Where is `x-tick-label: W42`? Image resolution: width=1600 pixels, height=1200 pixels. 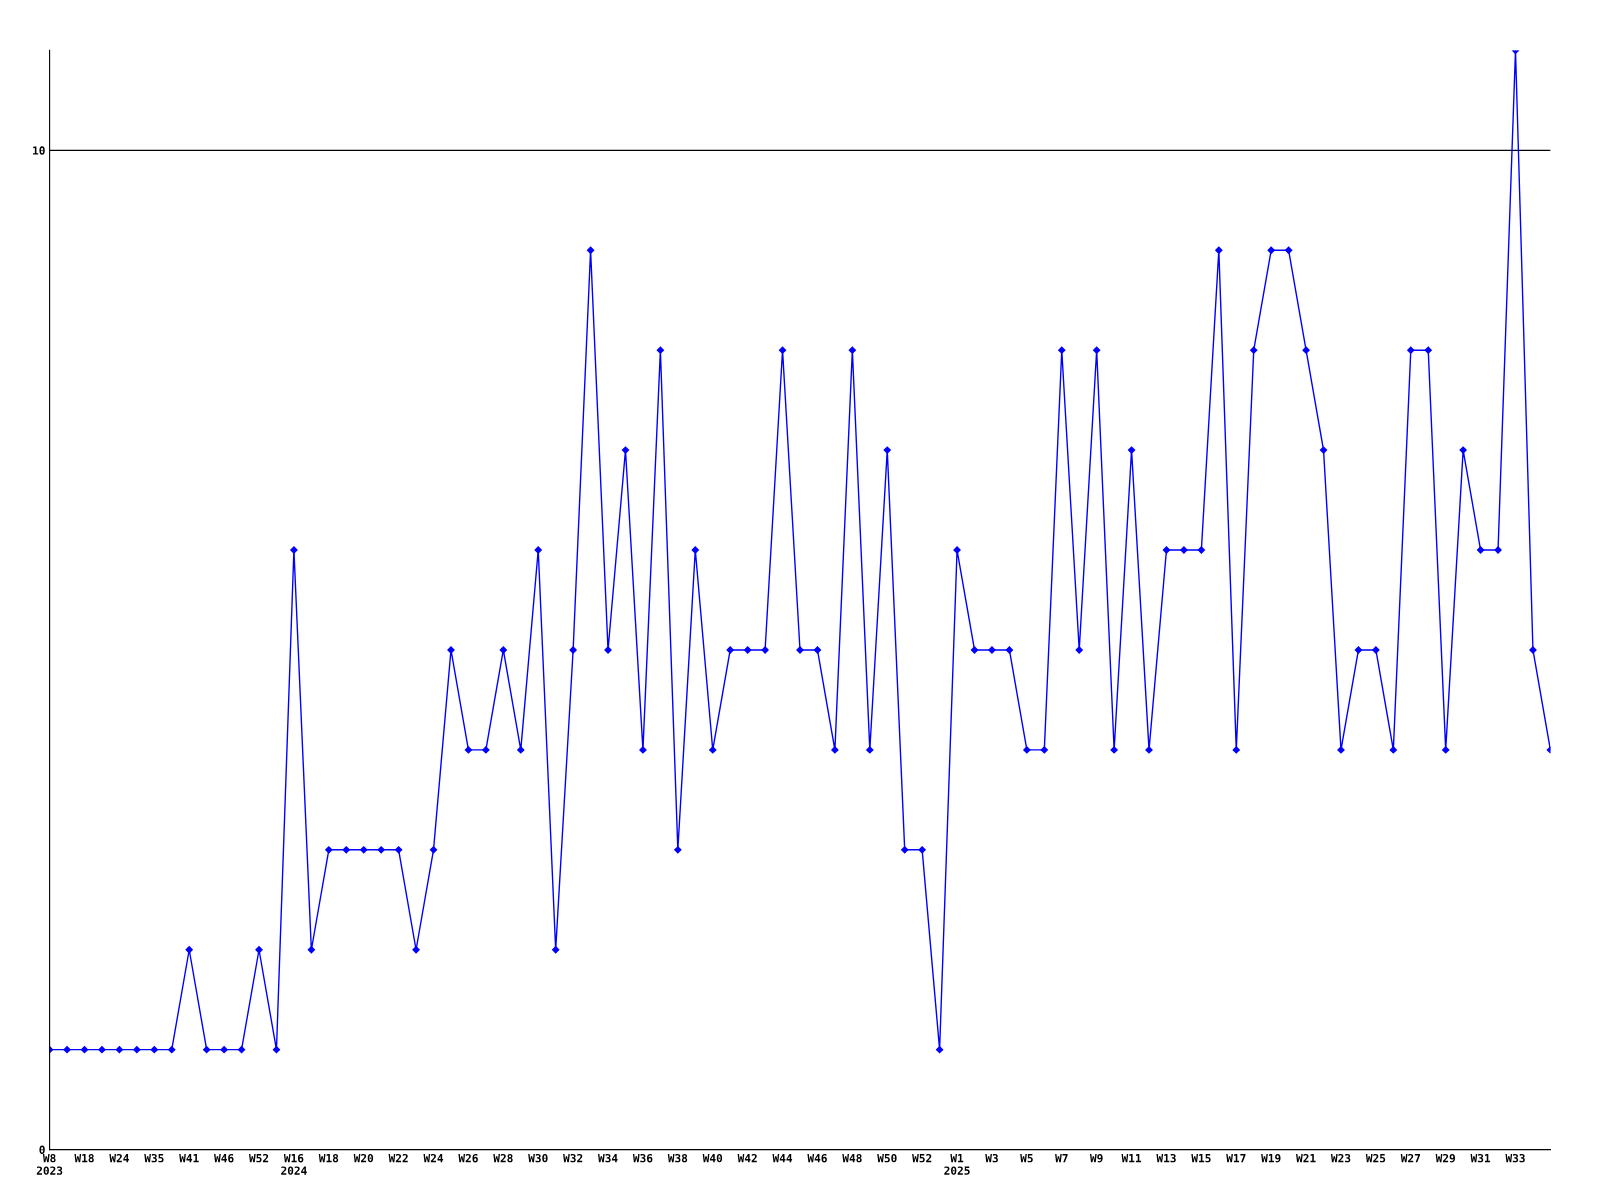
x-tick-label: W42 is located at coordinates (747, 1158).